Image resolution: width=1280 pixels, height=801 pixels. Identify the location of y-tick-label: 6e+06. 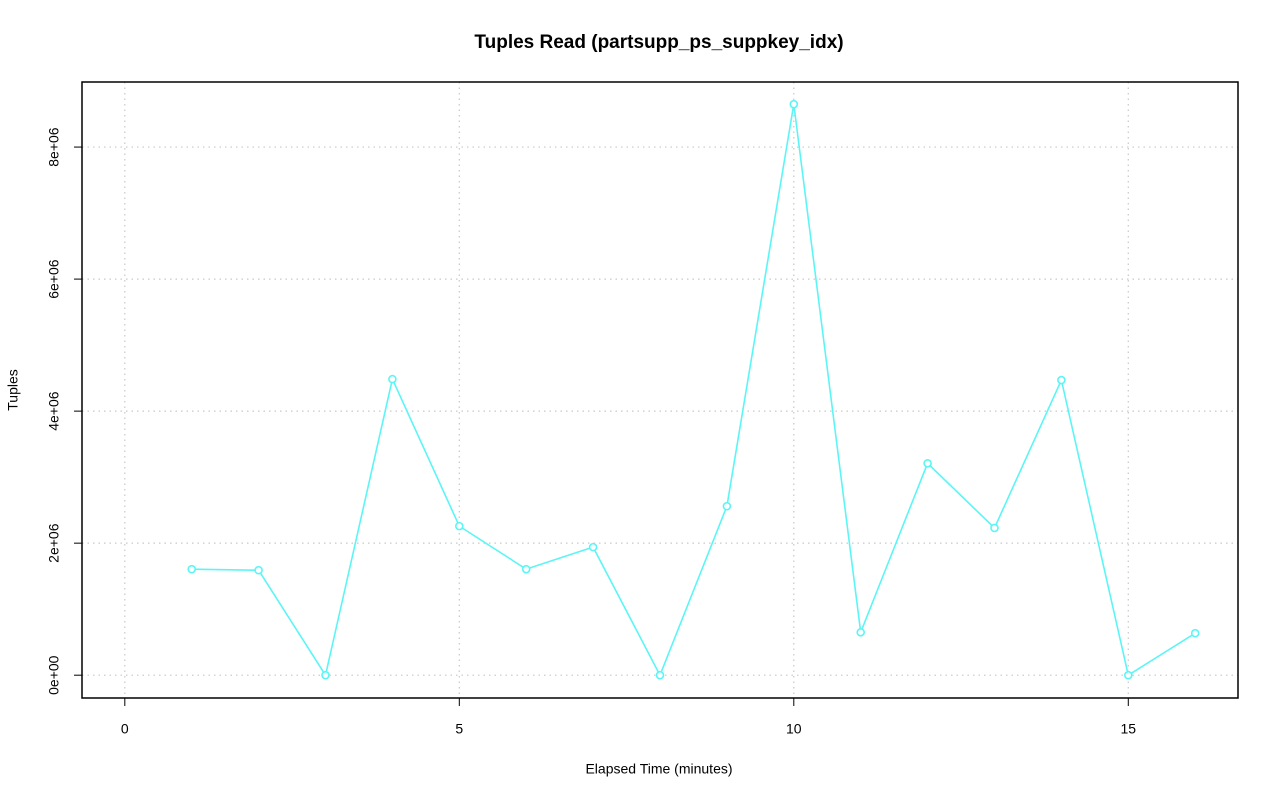
(54, 279).